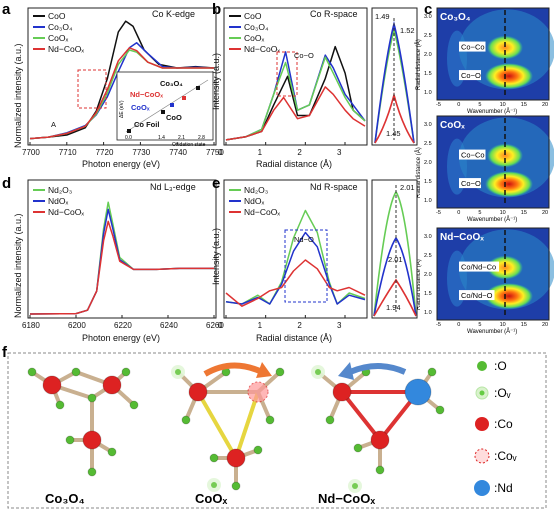  Describe the element at coordinates (295, 76) in the screenshot. I see `panel-b-frame` at that location.